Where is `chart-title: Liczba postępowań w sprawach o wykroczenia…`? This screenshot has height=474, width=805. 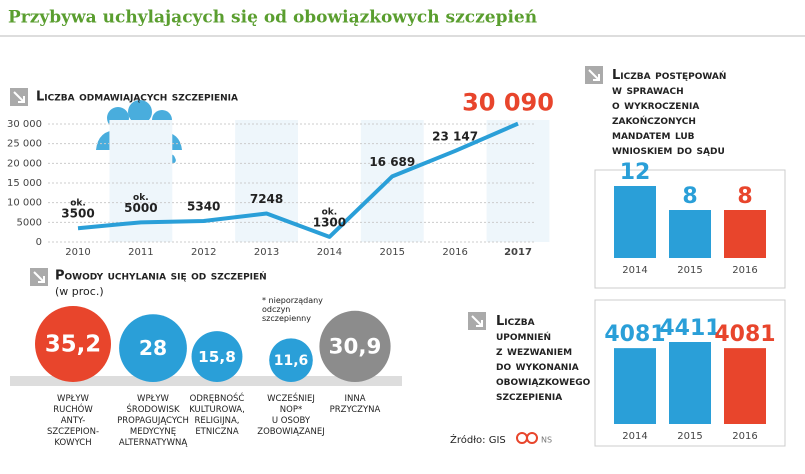 chart-title: Liczba postępowań w sprawach o wykroczenia… is located at coordinates (669, 113).